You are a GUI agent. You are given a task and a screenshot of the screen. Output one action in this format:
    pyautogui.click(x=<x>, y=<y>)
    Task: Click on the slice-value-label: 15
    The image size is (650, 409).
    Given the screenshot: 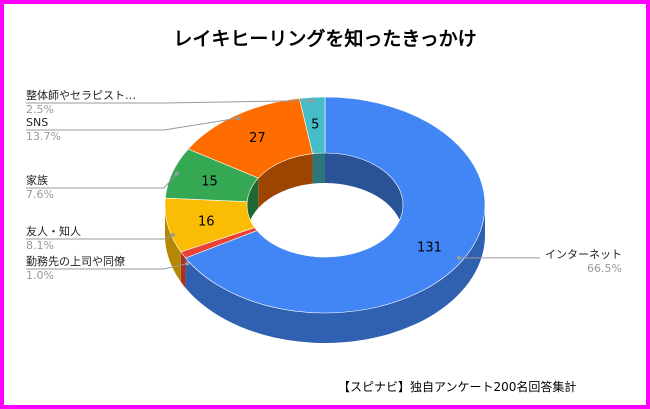 What is the action you would take?
    pyautogui.click(x=209, y=181)
    